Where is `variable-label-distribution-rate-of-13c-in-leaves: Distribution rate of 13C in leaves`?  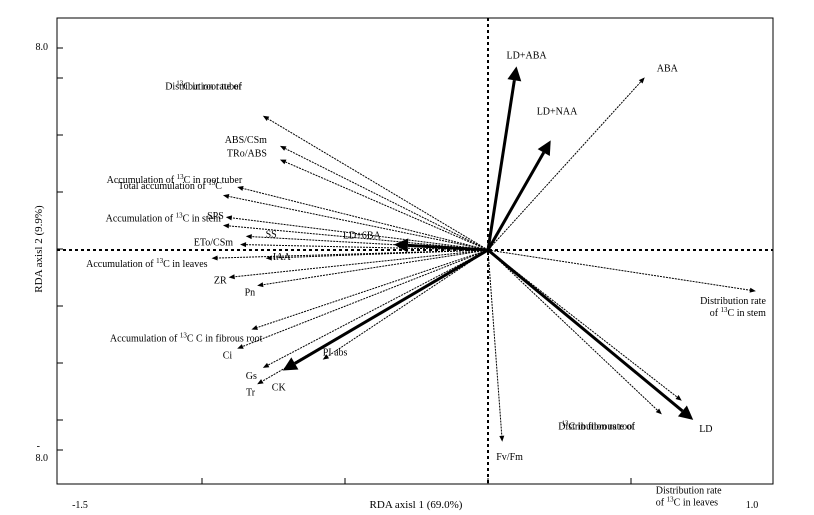
variable-label-distribution-rate-of-13c-in-leaves: Distribution rate of 13C in leaves is located at coordinates (689, 497).